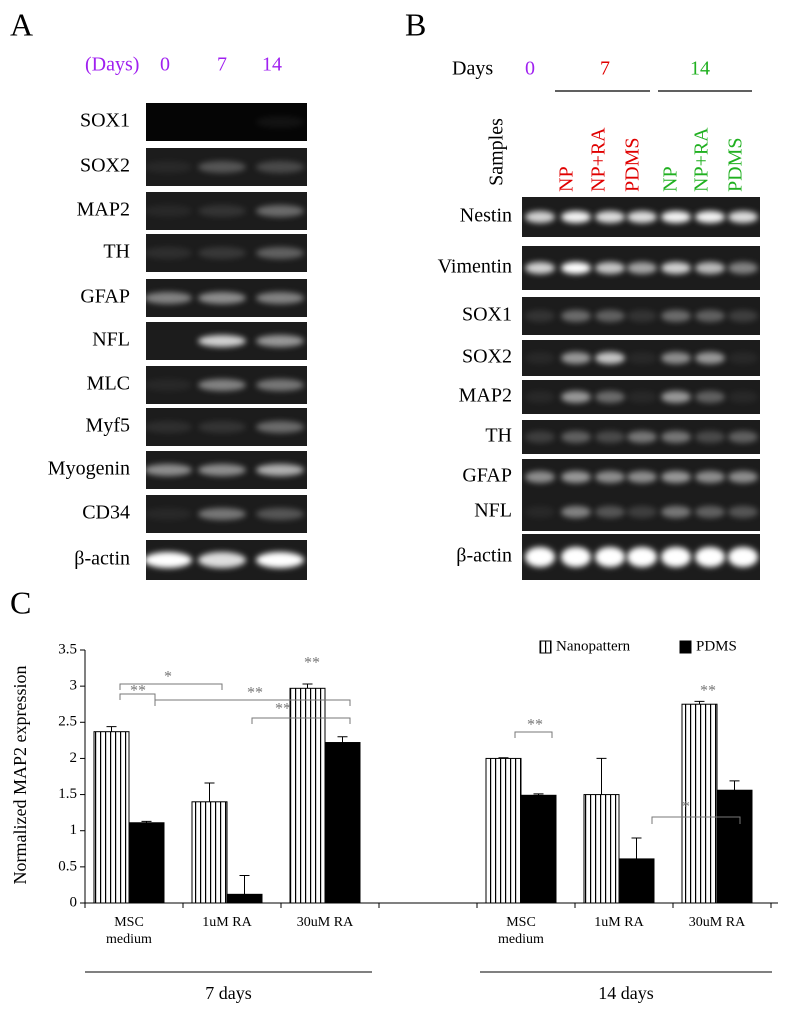 The image size is (787, 1017). I want to click on gene-label: Nestin, so click(486, 216).